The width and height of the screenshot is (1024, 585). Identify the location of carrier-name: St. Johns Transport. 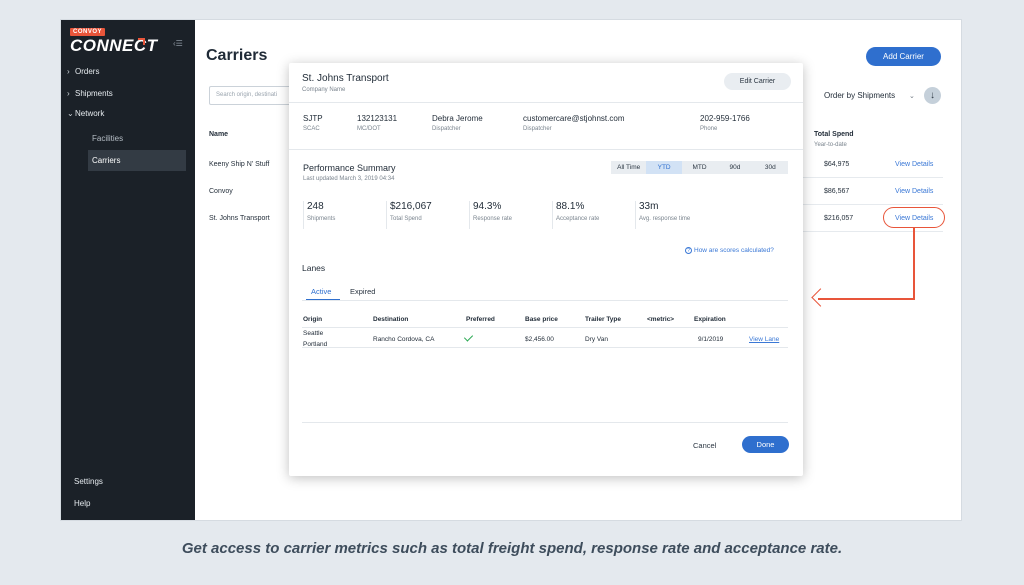
(239, 218).